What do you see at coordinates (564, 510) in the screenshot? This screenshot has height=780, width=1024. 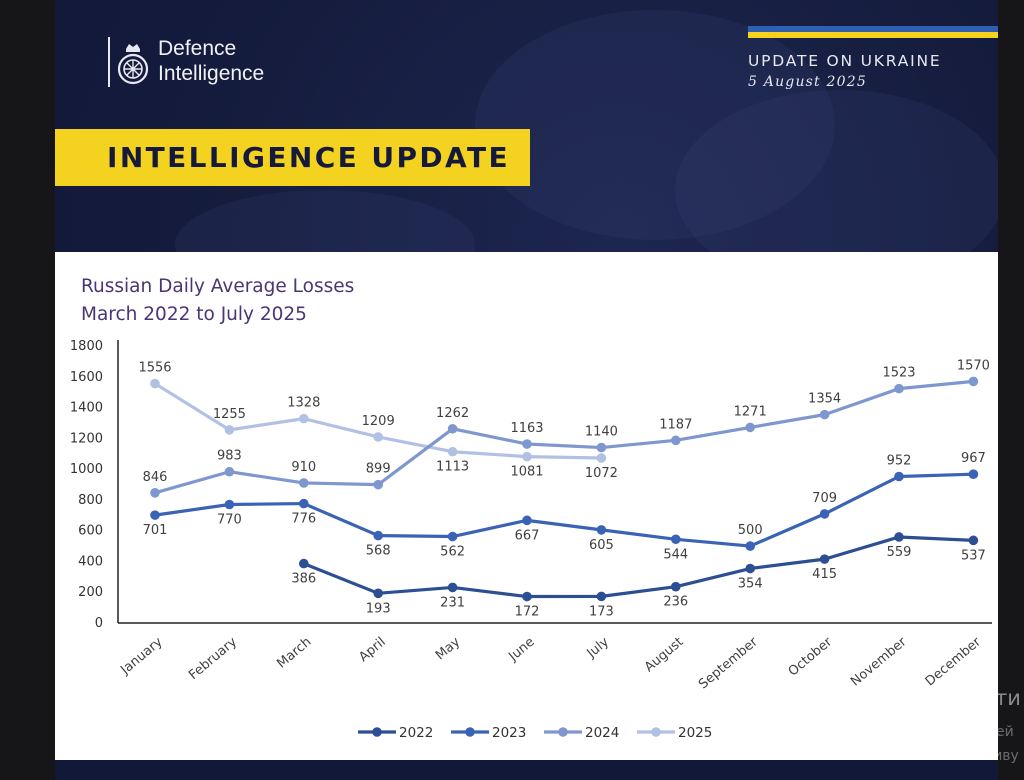 I see `series-line-2023` at bounding box center [564, 510].